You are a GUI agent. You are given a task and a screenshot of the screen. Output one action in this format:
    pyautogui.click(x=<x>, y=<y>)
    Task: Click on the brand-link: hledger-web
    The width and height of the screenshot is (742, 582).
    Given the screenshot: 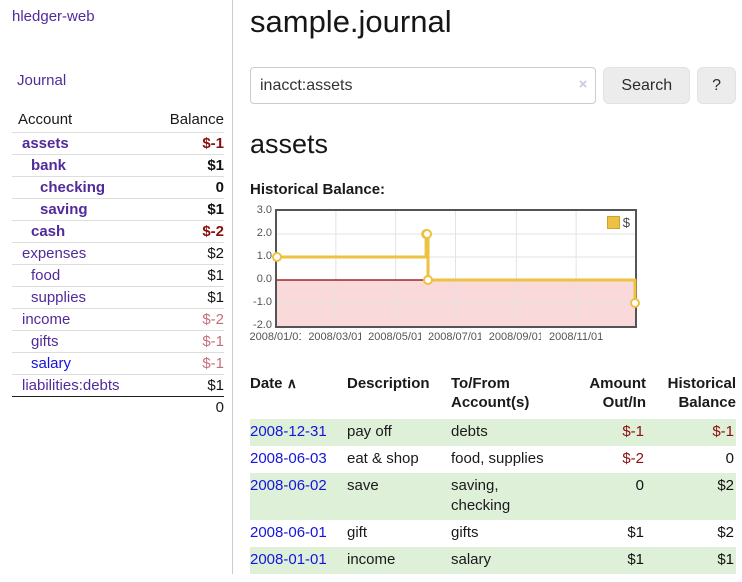 What is the action you would take?
    pyautogui.click(x=53, y=16)
    